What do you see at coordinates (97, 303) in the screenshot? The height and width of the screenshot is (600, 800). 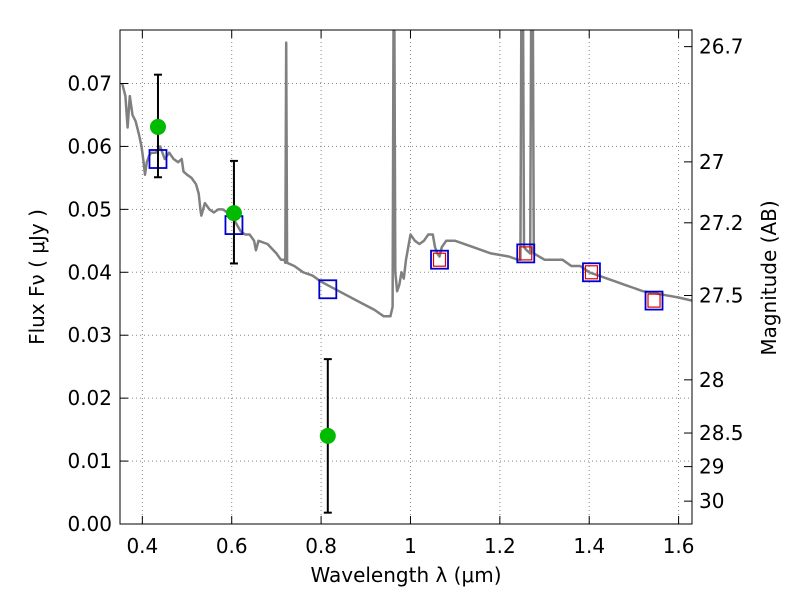 I see `y-axis-ticks: 0.00 0.01 0.02 0.03 0.04 0.05 0.06 0.07` at bounding box center [97, 303].